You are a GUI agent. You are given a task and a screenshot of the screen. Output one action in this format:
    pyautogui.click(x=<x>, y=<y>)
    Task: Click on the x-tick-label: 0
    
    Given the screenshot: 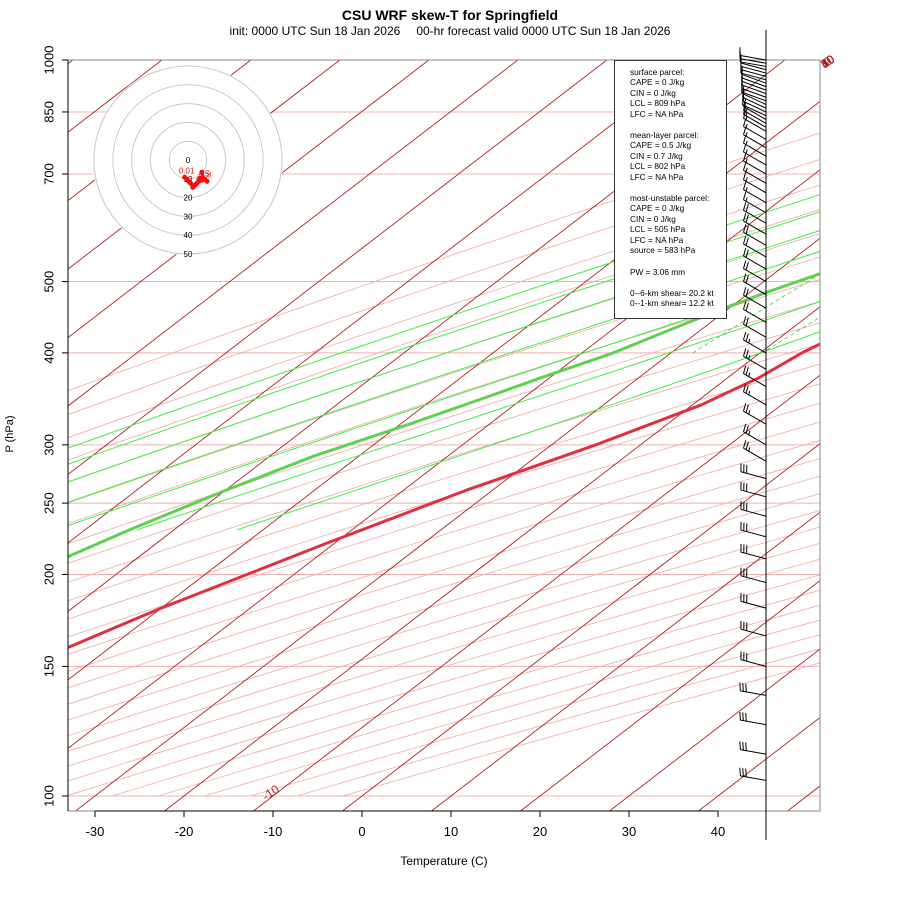 What is the action you would take?
    pyautogui.click(x=361, y=831)
    